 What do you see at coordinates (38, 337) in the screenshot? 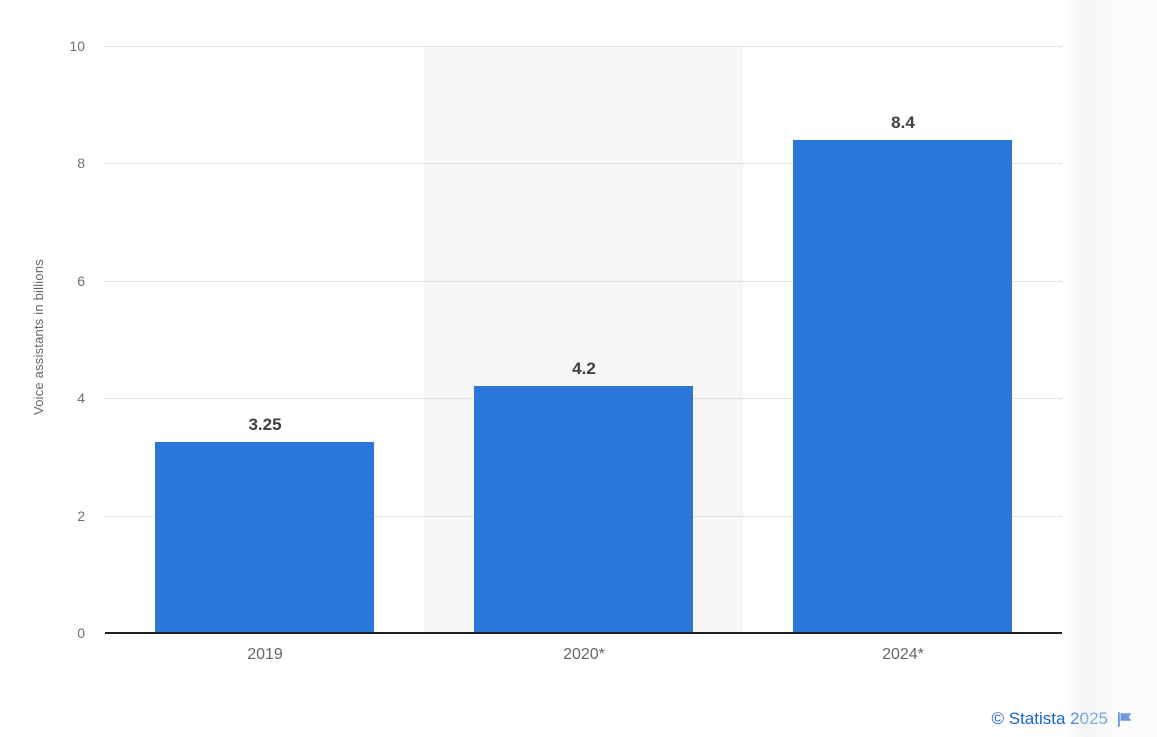
I see `y-axis-title: Voice assistants in billions` at bounding box center [38, 337].